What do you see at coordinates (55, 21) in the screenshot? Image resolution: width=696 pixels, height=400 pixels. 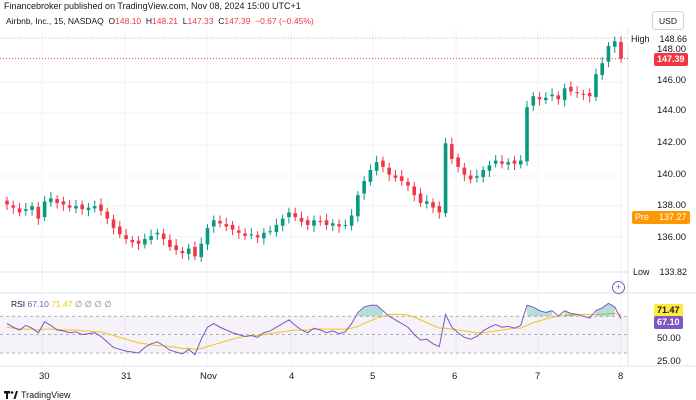 I see `symbol-name: Airbnb, Inc., 15, NASDAQ` at bounding box center [55, 21].